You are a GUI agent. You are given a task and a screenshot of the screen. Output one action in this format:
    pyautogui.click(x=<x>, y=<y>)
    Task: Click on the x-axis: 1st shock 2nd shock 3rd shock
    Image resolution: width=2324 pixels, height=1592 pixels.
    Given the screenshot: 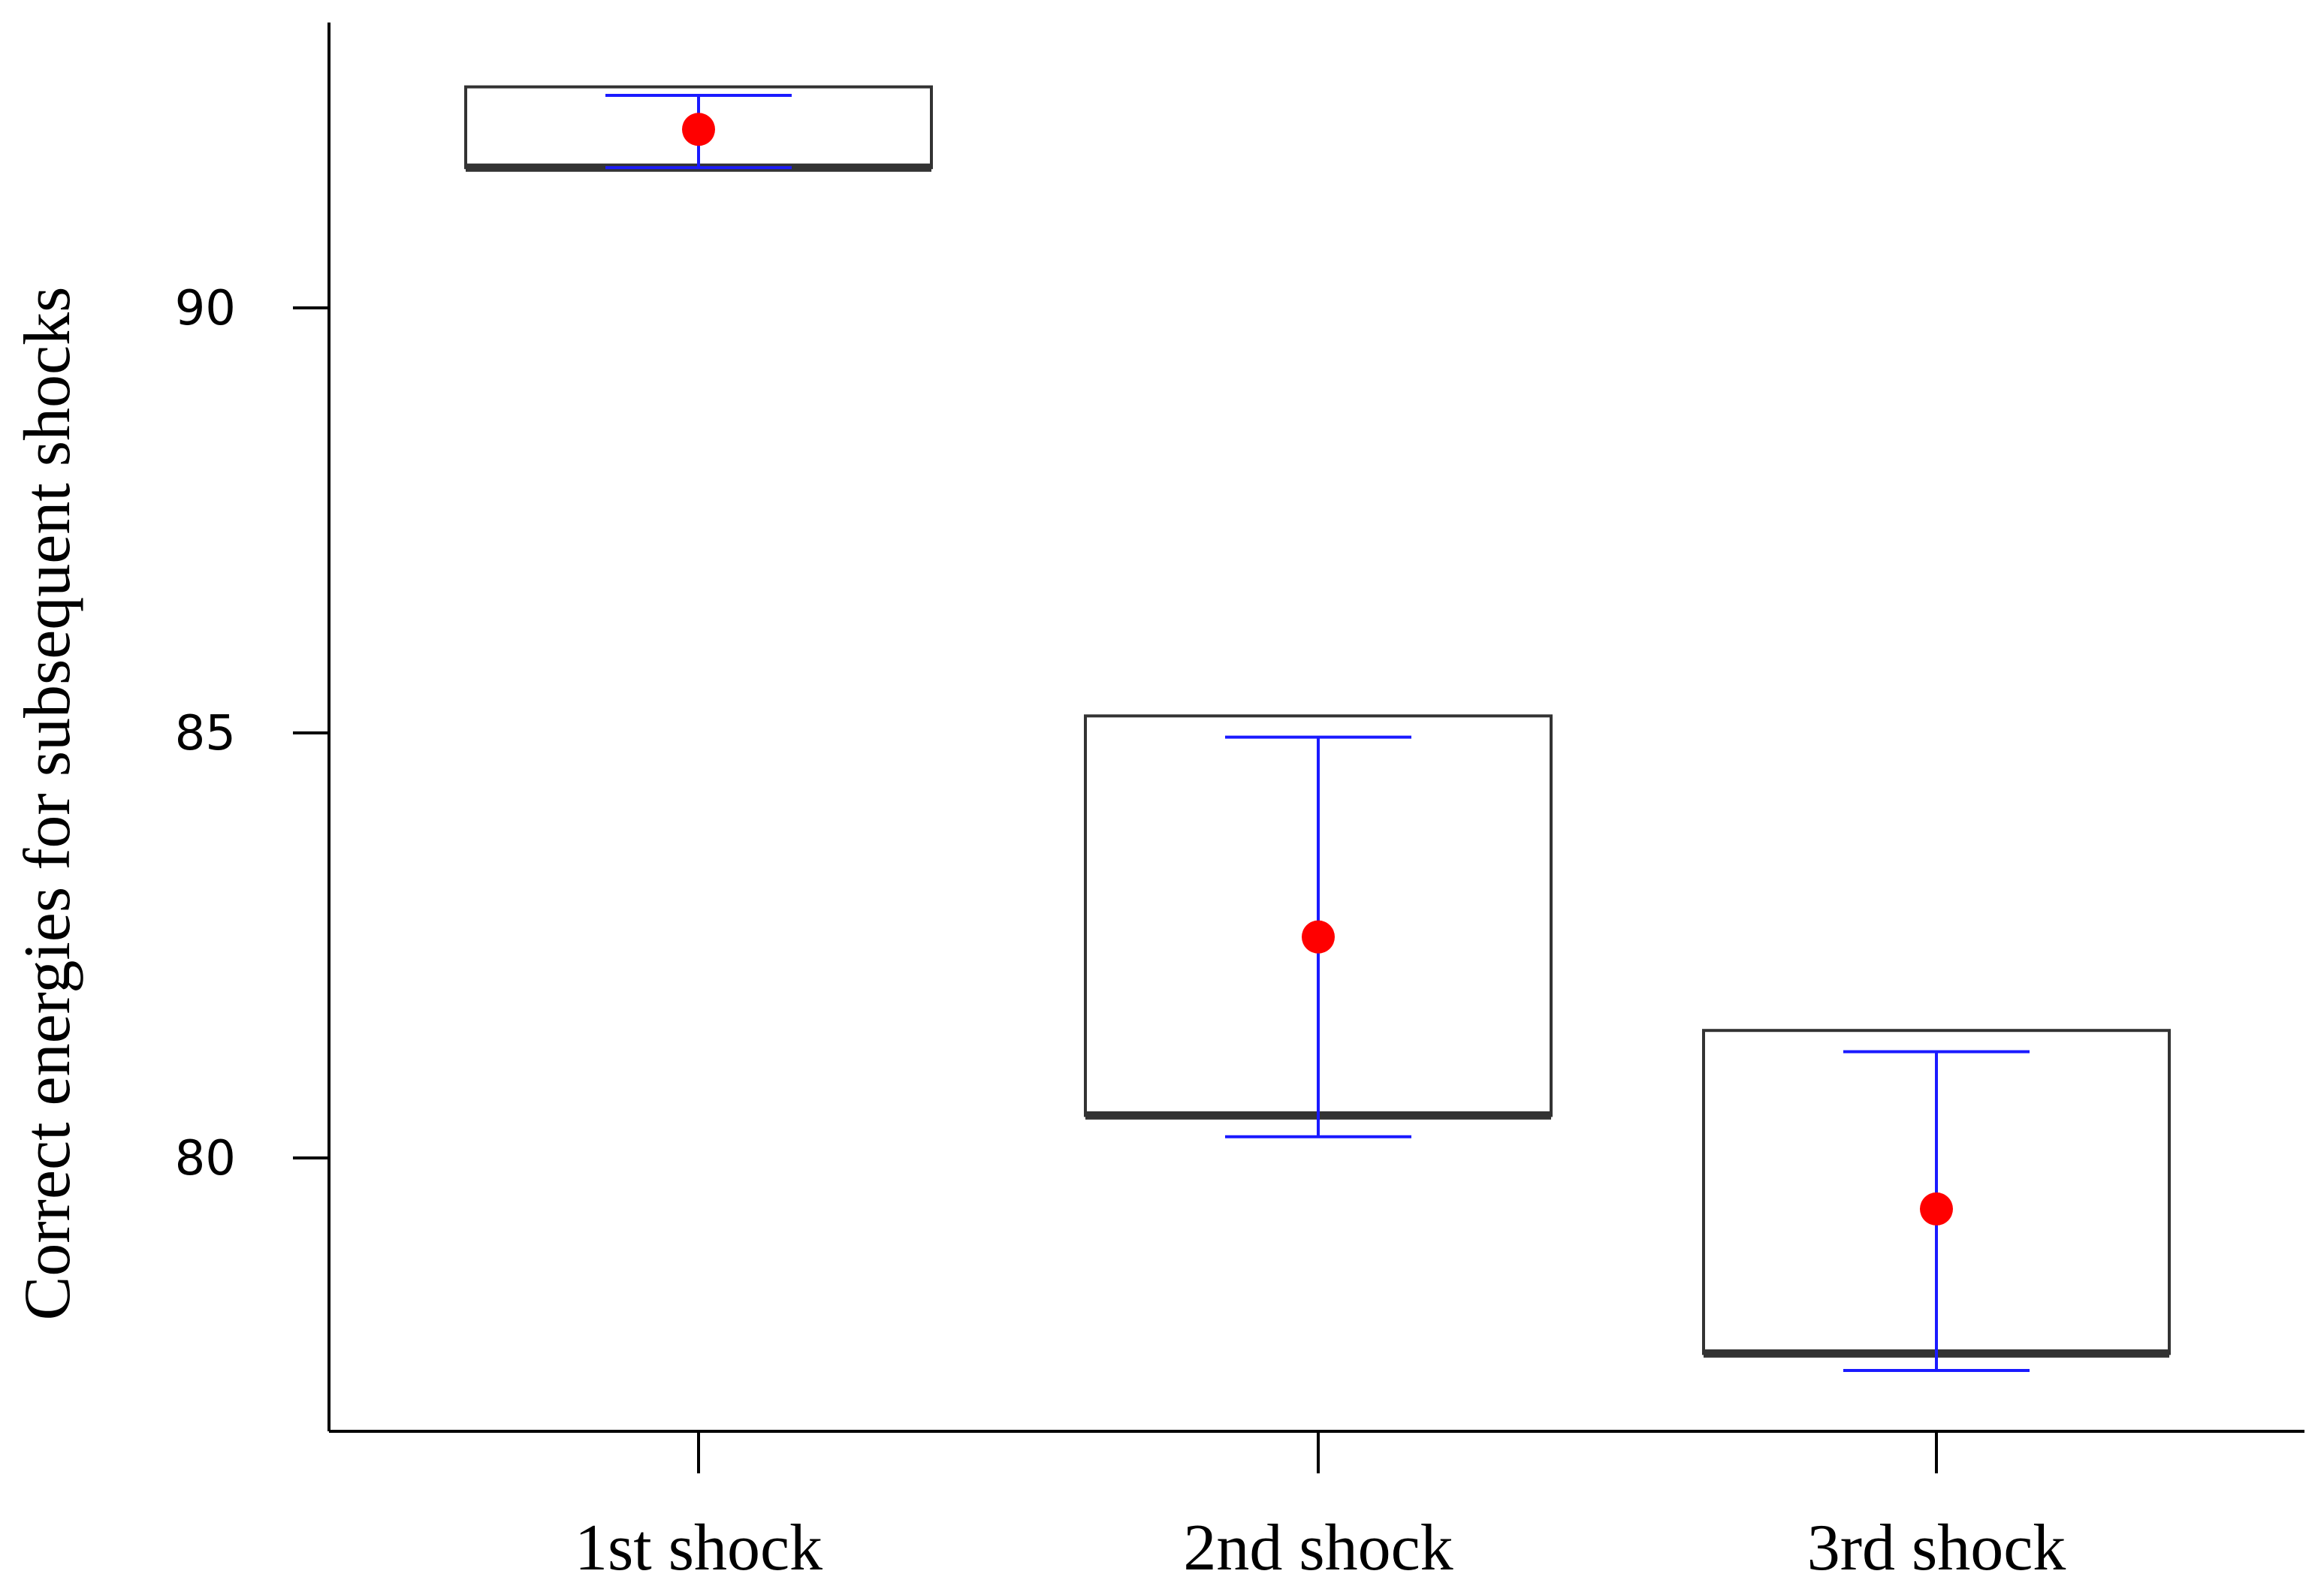 What is the action you would take?
    pyautogui.click(x=1316, y=1507)
    